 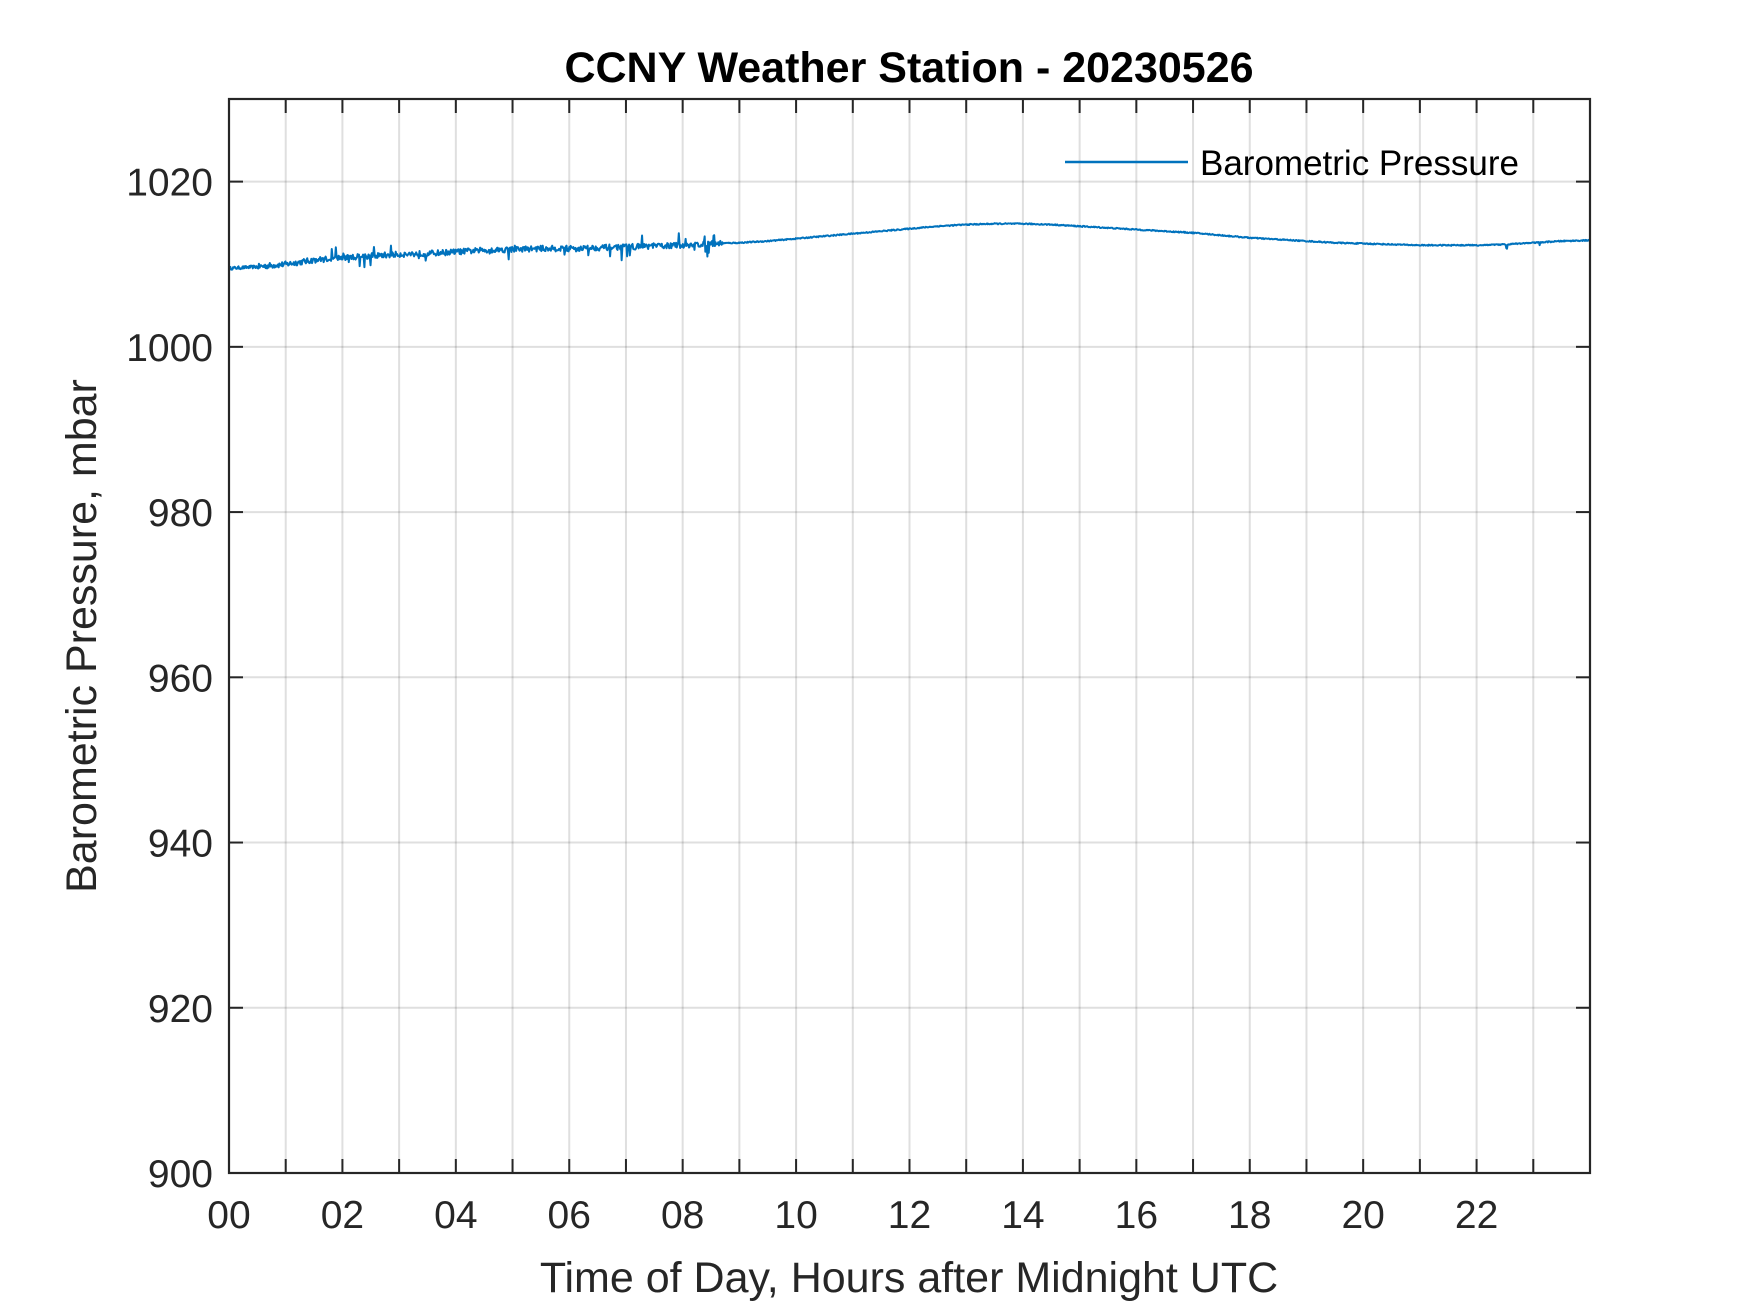 I want to click on x-tick-label: 08, so click(x=682, y=1215).